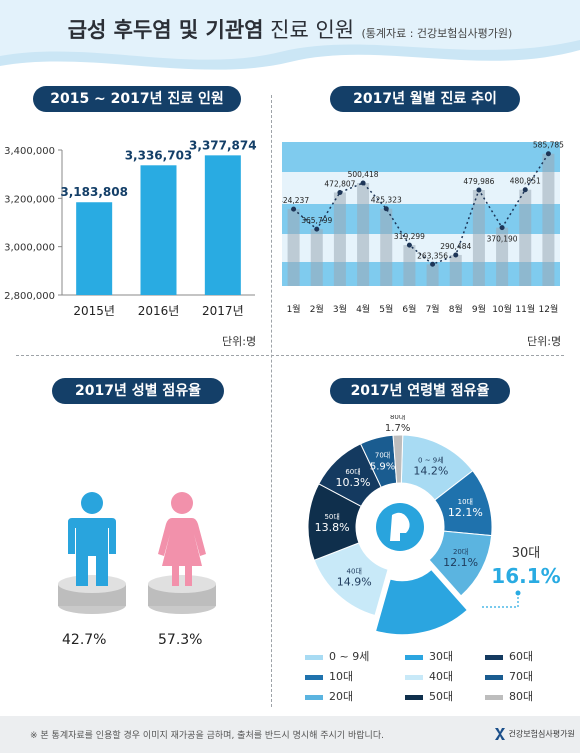 The height and width of the screenshot is (753, 580). What do you see at coordinates (518, 593) in the screenshot?
I see `highlight-dot` at bounding box center [518, 593].